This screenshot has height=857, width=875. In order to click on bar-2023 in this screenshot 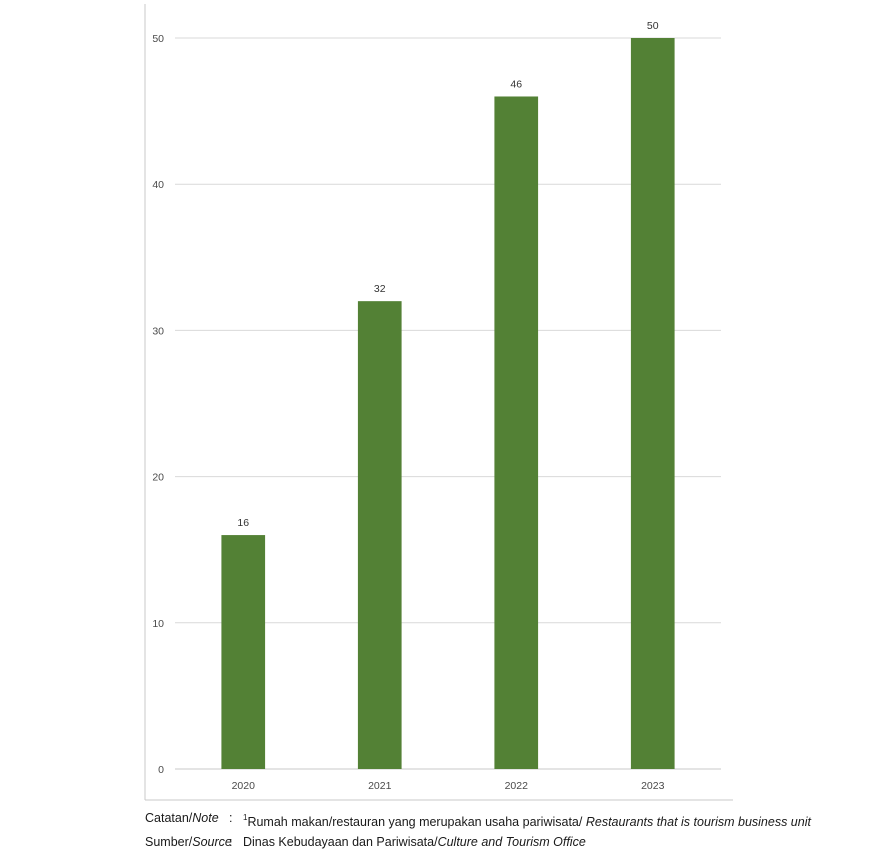, I will do `click(652, 403)`.